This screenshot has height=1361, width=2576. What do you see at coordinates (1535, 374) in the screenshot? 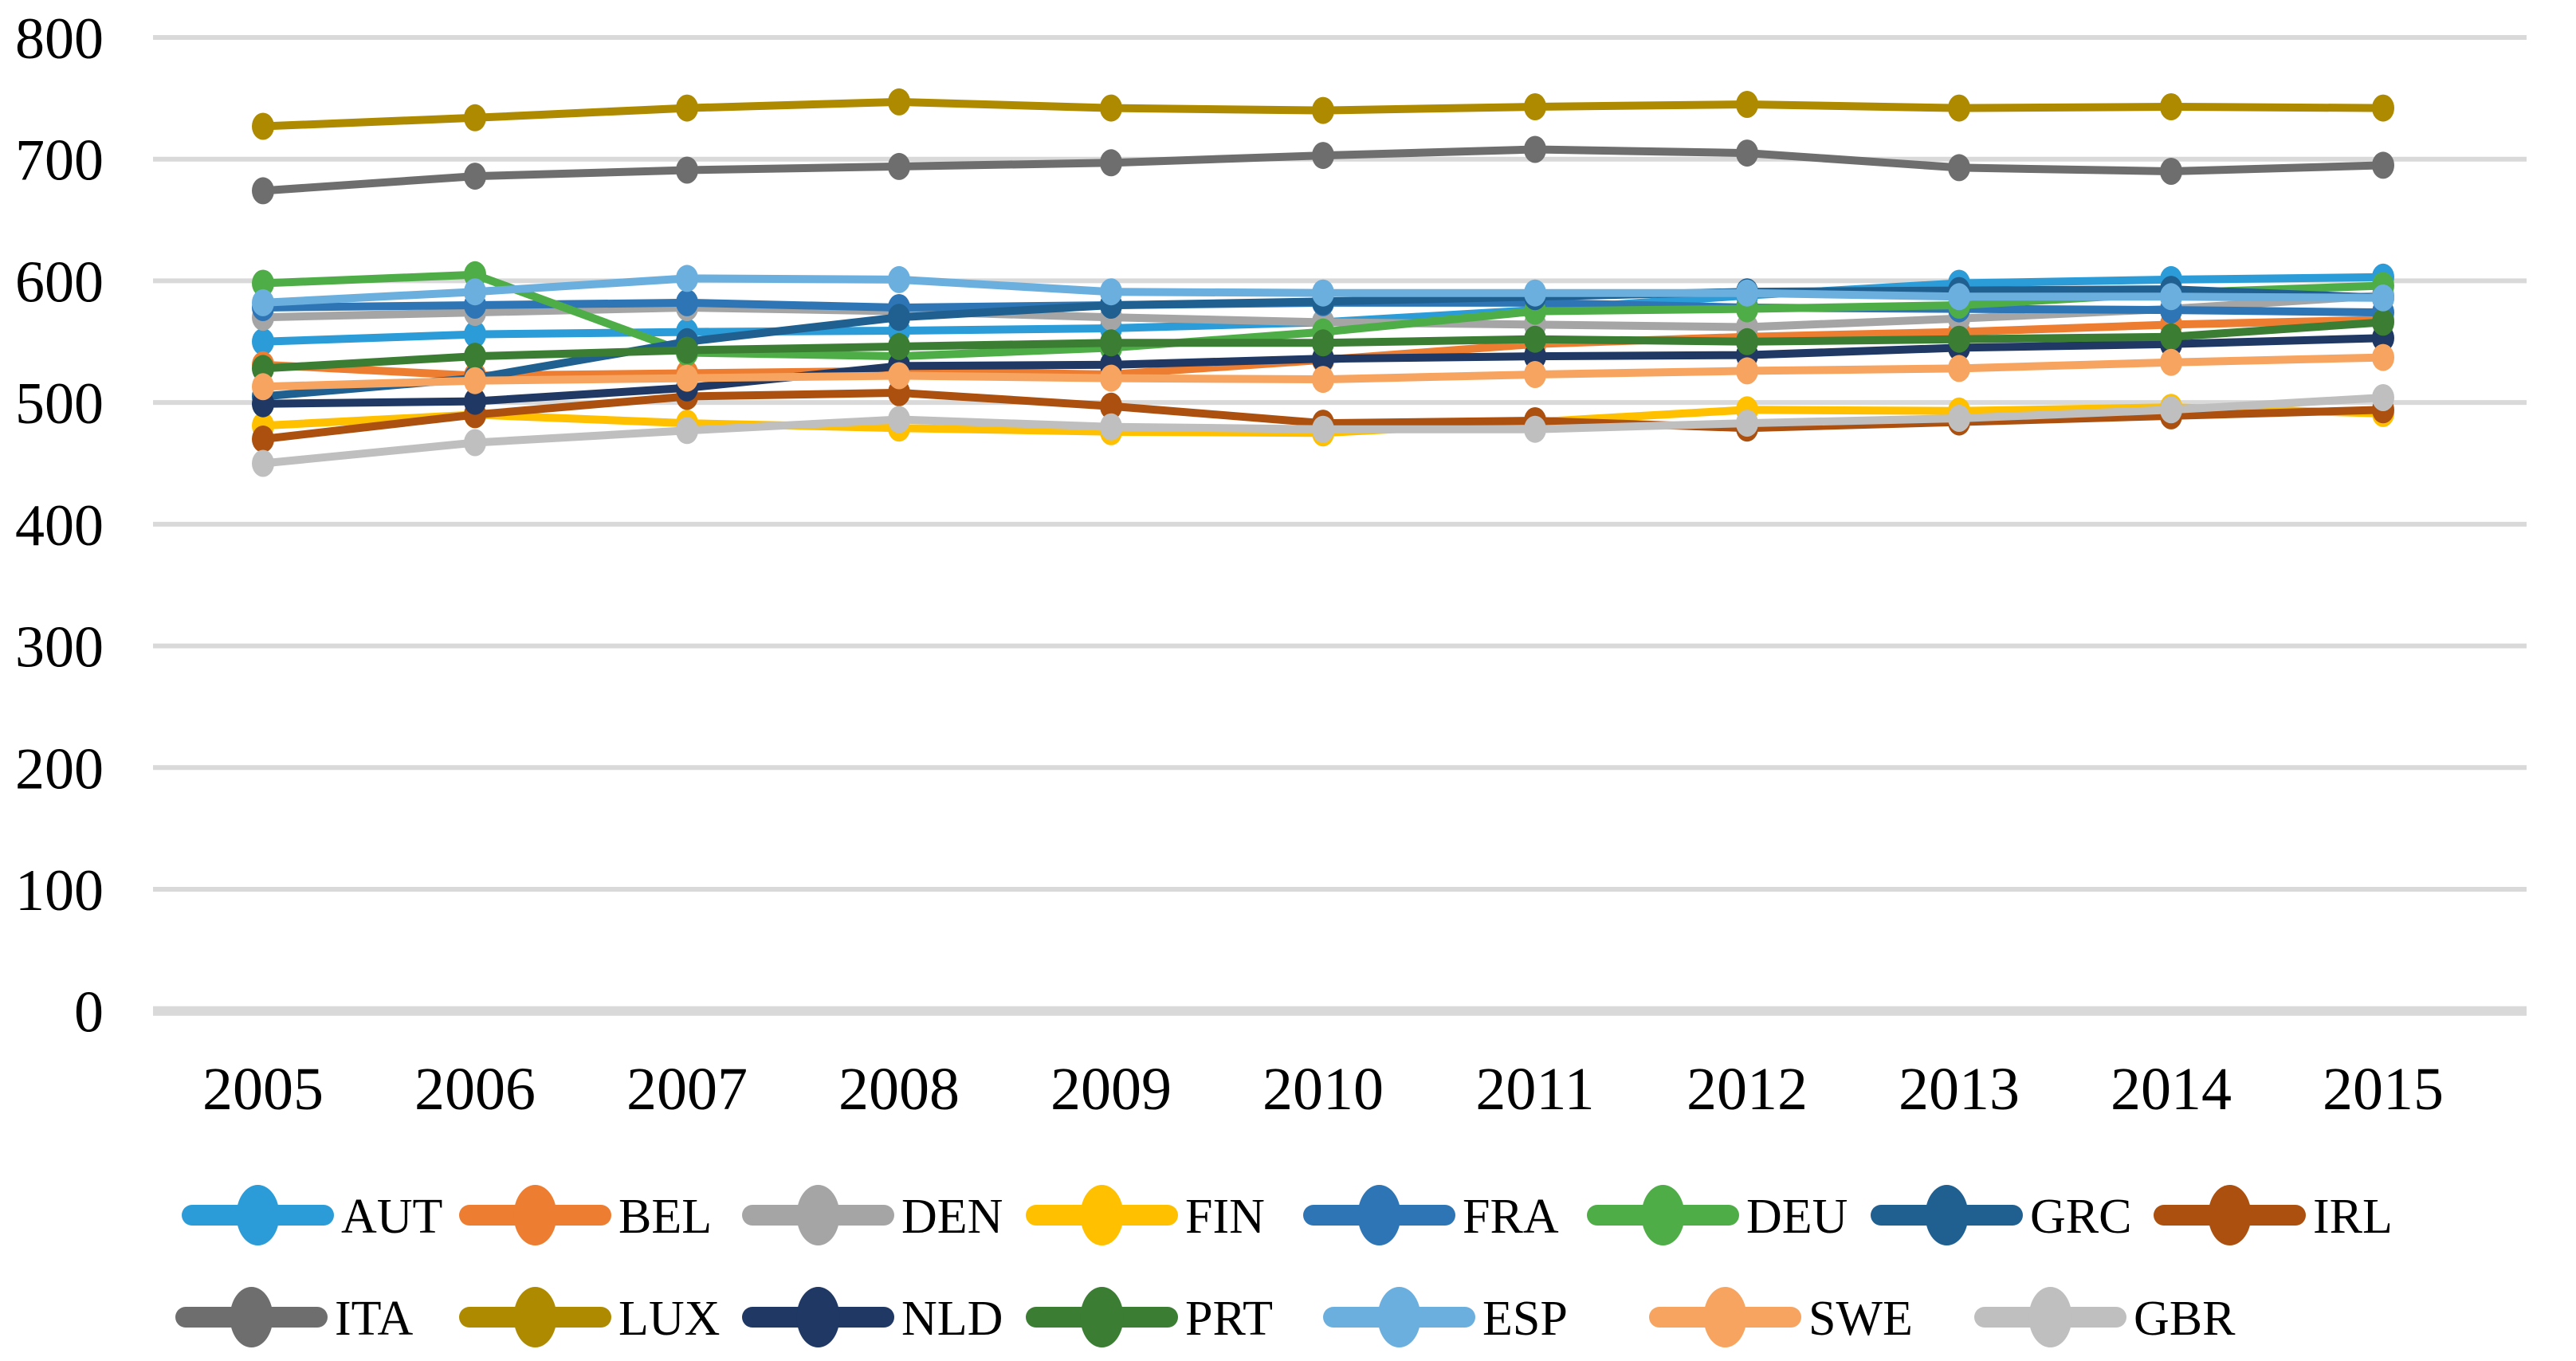
I see `marker-SWE-2011` at bounding box center [1535, 374].